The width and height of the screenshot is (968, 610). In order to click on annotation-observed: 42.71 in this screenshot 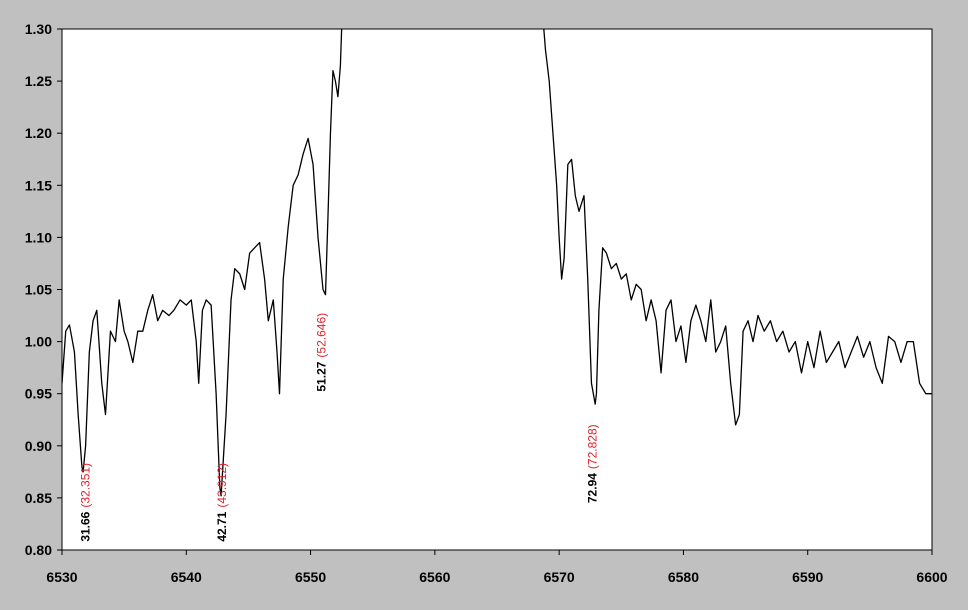, I will do `click(222, 526)`.